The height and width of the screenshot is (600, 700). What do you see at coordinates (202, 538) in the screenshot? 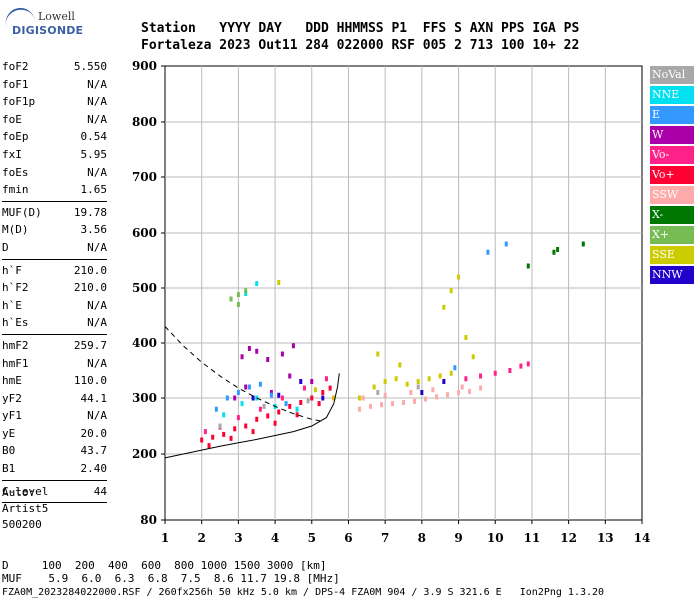
I see `x-tick-label: 2` at bounding box center [202, 538].